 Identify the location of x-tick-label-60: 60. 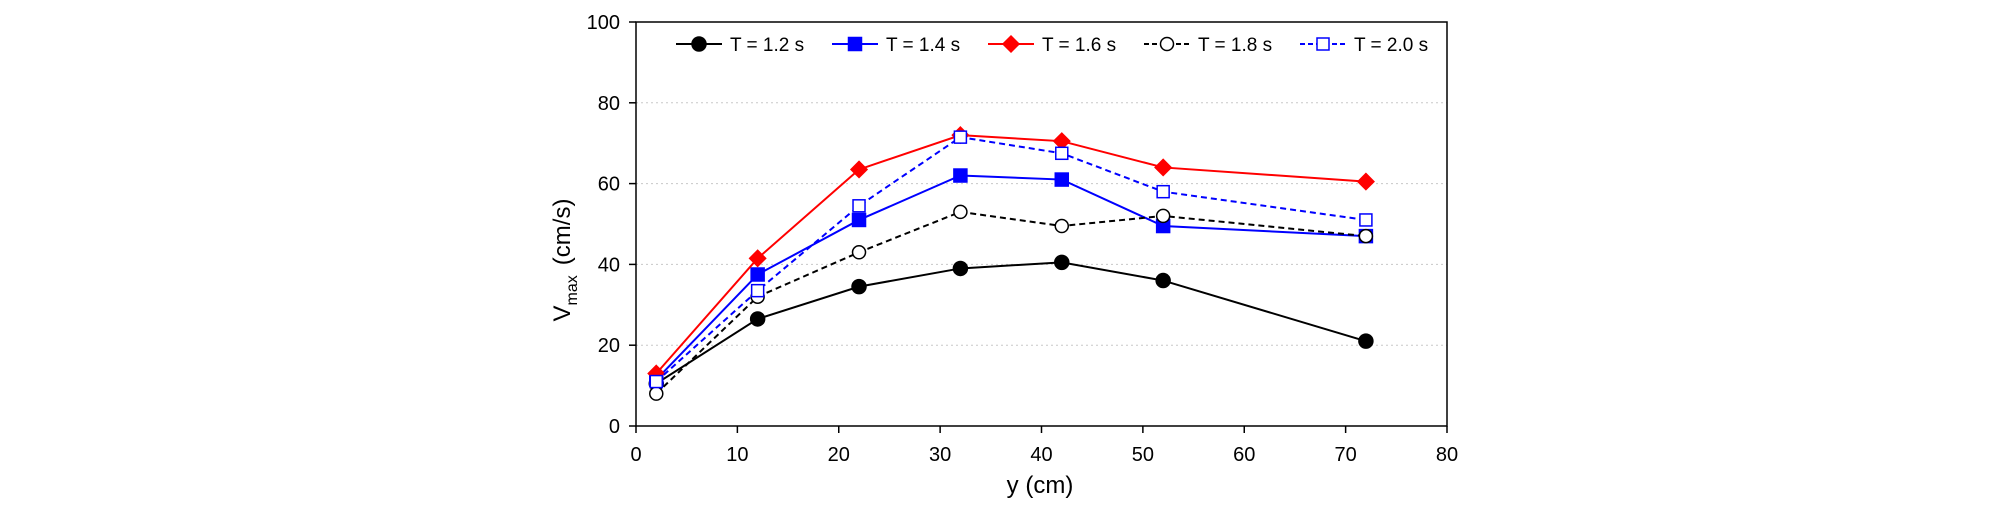
(1244, 455).